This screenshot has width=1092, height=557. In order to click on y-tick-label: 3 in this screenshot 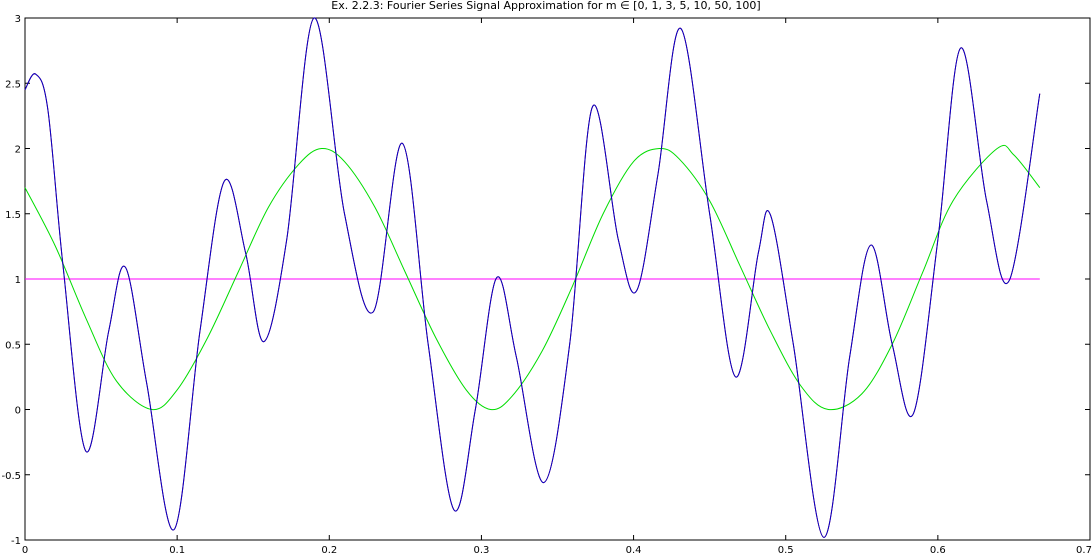, I will do `click(18, 19)`.